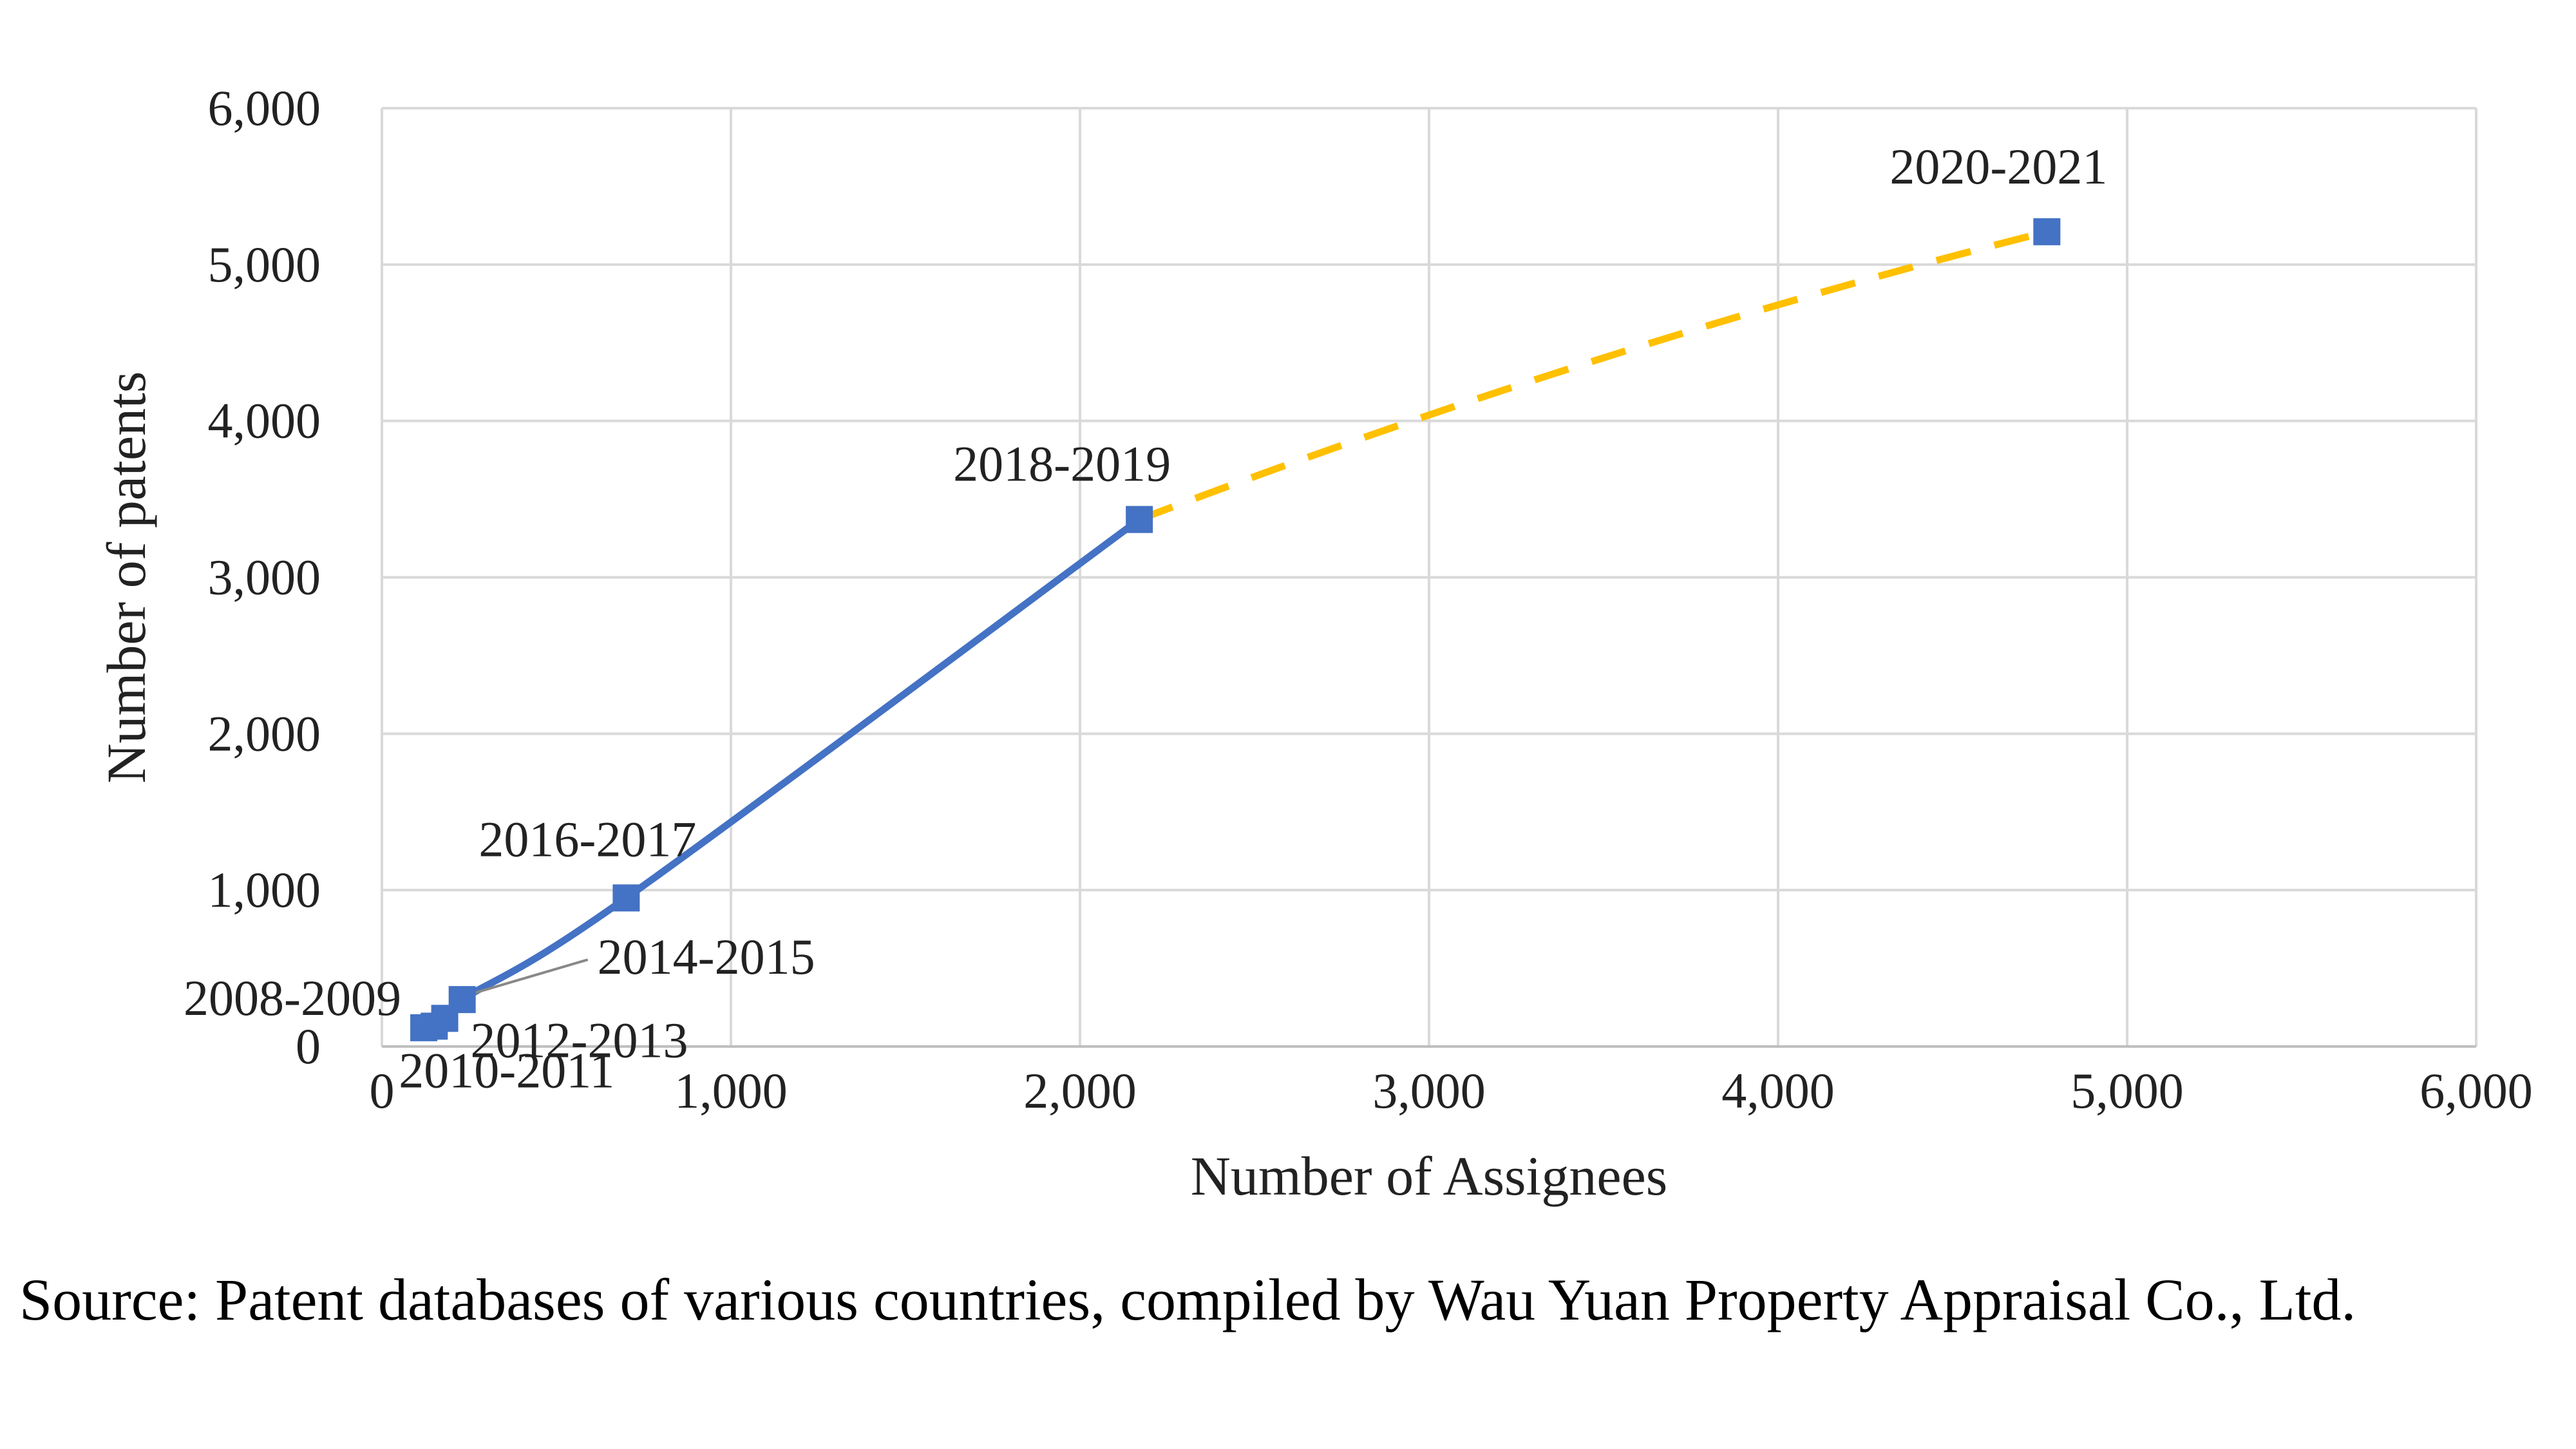 The width and height of the screenshot is (2576, 1449). What do you see at coordinates (731, 1091) in the screenshot?
I see `x-tick-label: 1,000` at bounding box center [731, 1091].